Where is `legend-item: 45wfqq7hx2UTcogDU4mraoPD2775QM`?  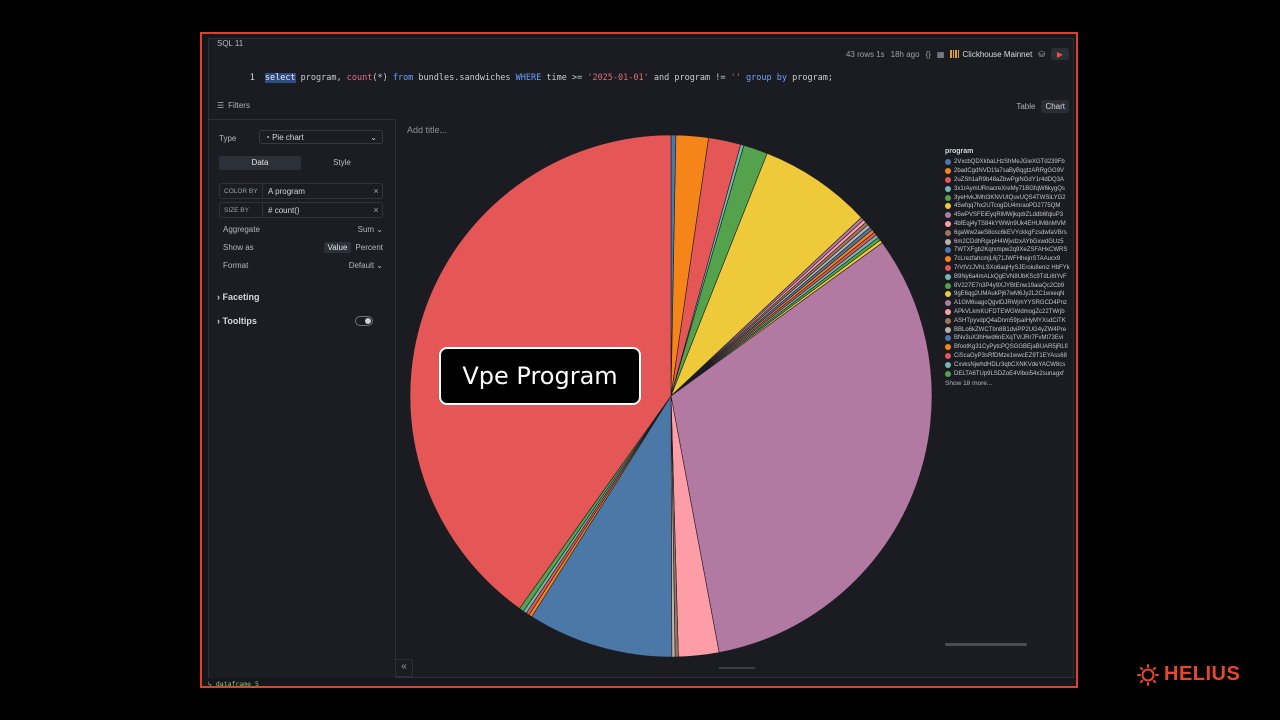 legend-item: 45wfqq7hx2UTcogDU4mraoPD2775QM is located at coordinates (1010, 206).